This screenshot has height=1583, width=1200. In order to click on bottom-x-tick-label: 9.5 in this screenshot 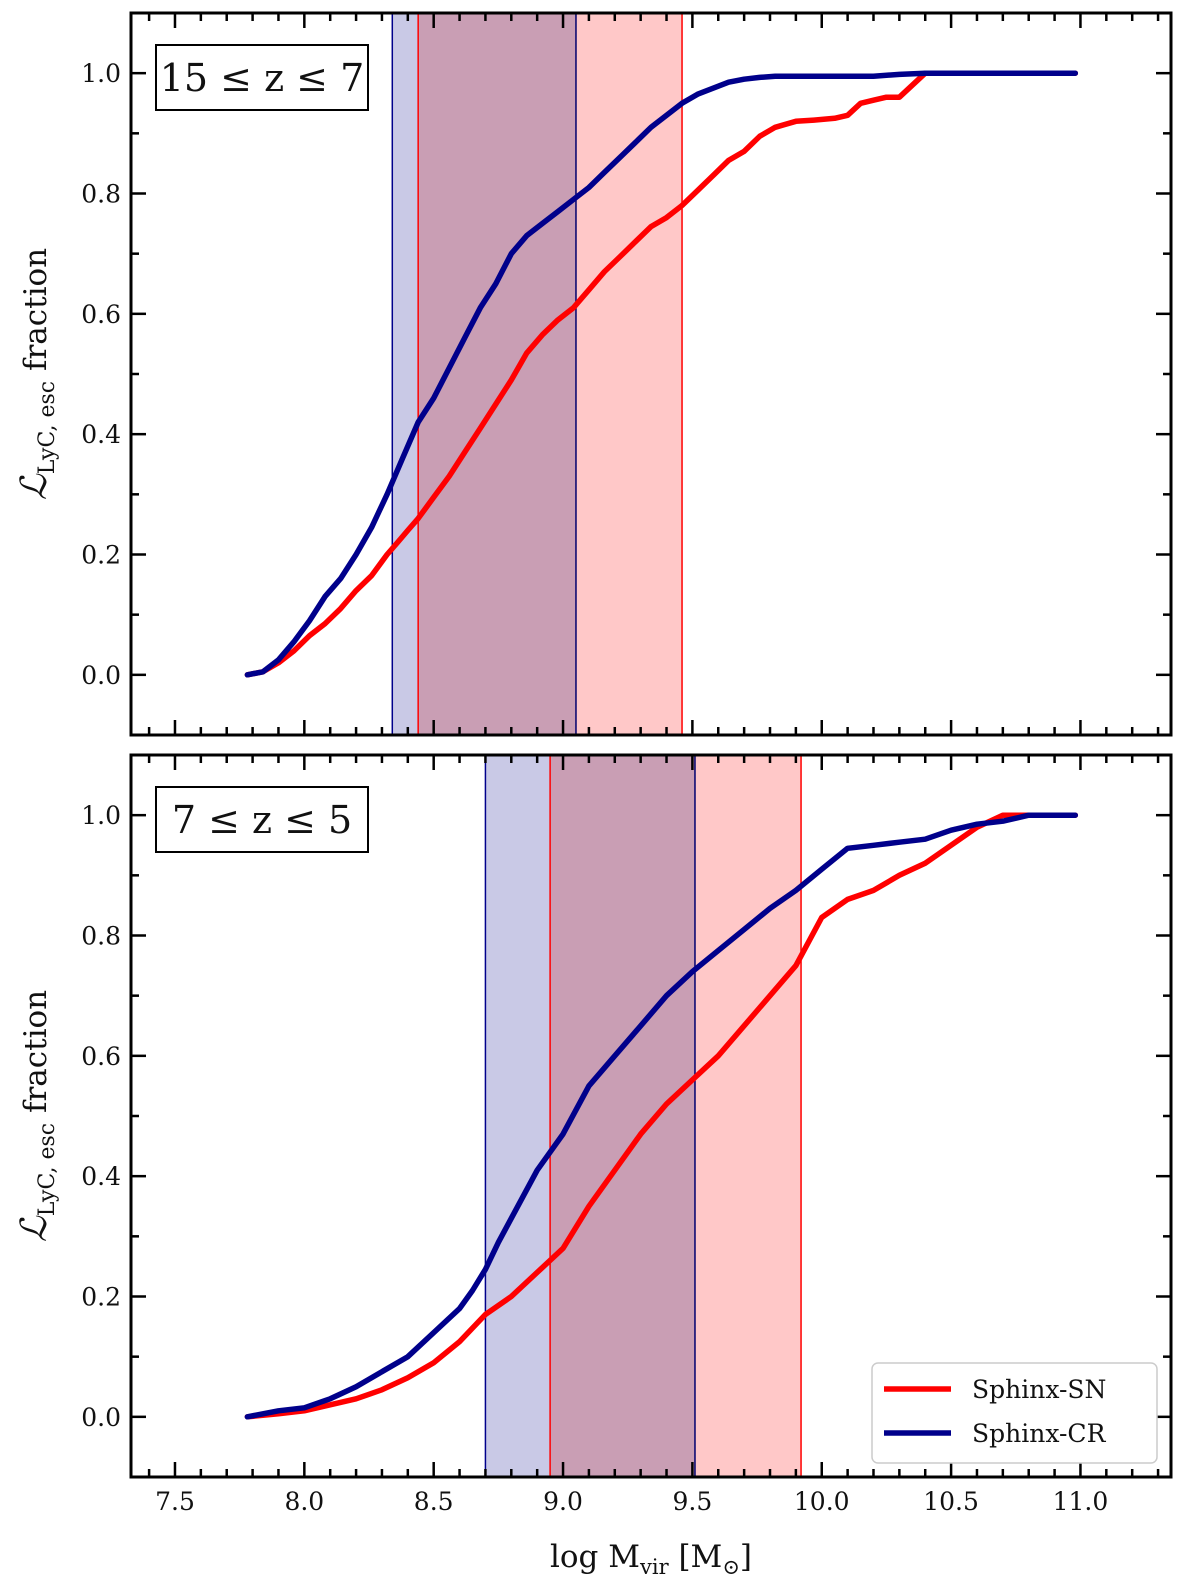, I will do `click(693, 1501)`.